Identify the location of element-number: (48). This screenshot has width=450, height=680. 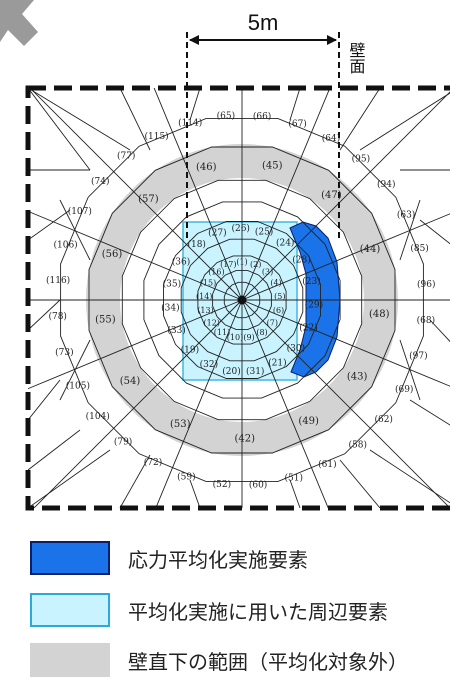
(379, 314).